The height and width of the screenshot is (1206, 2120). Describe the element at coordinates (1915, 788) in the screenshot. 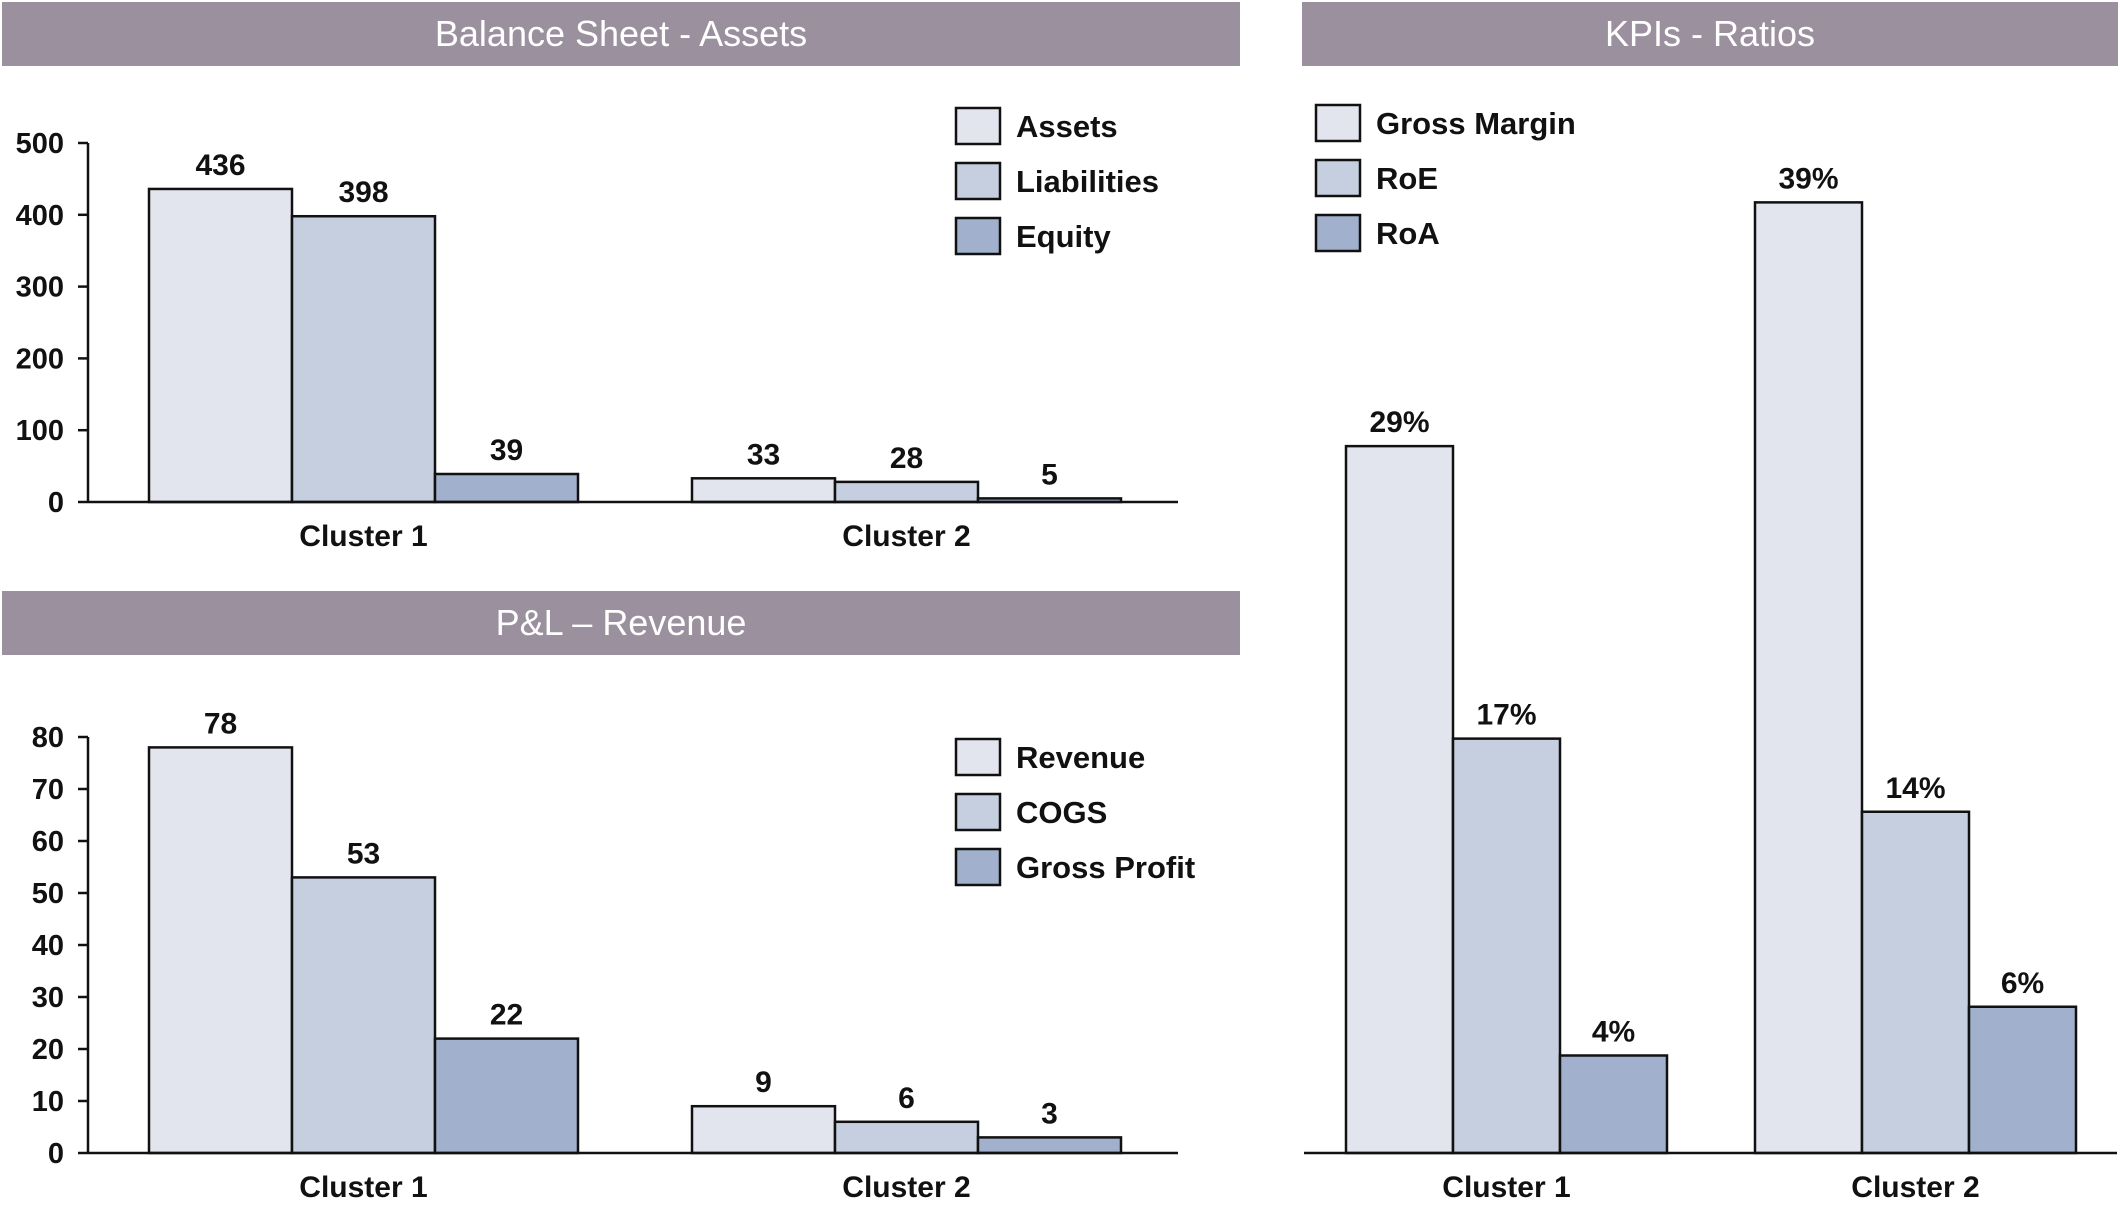

I see `data-label-2-1-1: 14%` at that location.